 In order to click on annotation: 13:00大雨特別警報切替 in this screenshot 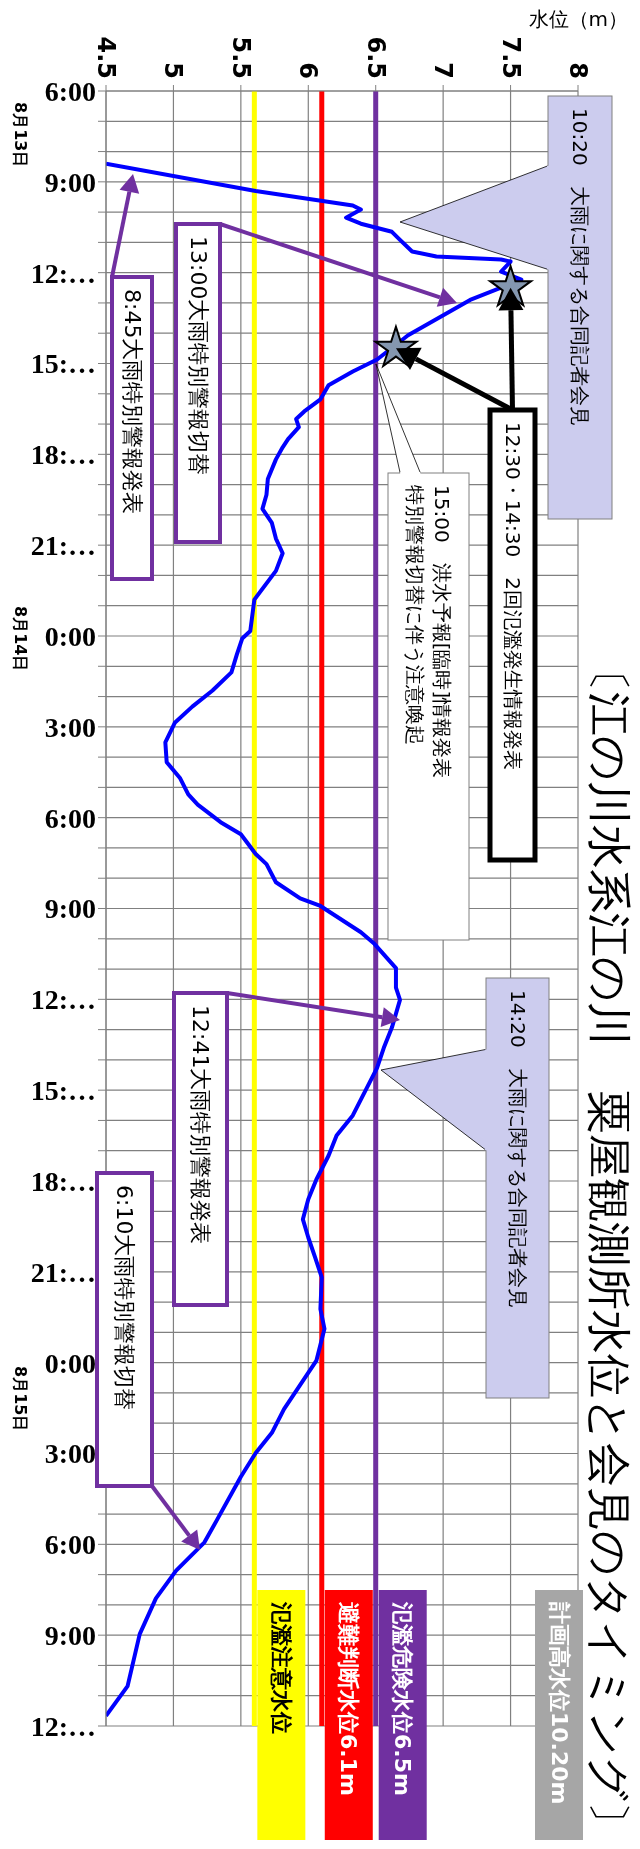, I will do `click(198, 356)`.